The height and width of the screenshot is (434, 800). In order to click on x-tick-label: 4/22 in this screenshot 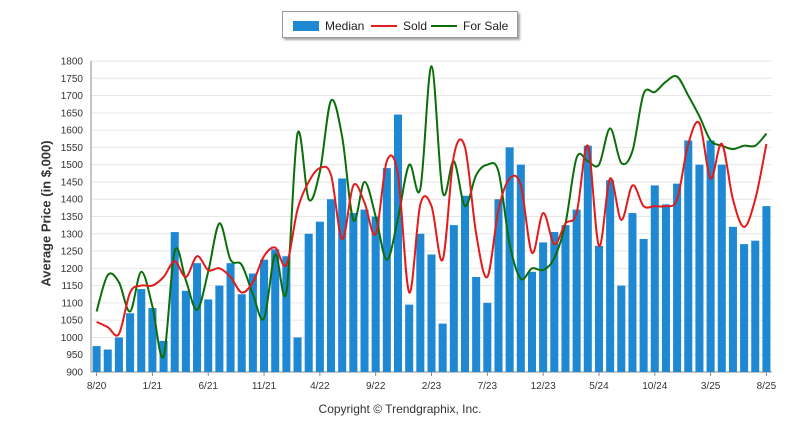, I will do `click(320, 386)`.